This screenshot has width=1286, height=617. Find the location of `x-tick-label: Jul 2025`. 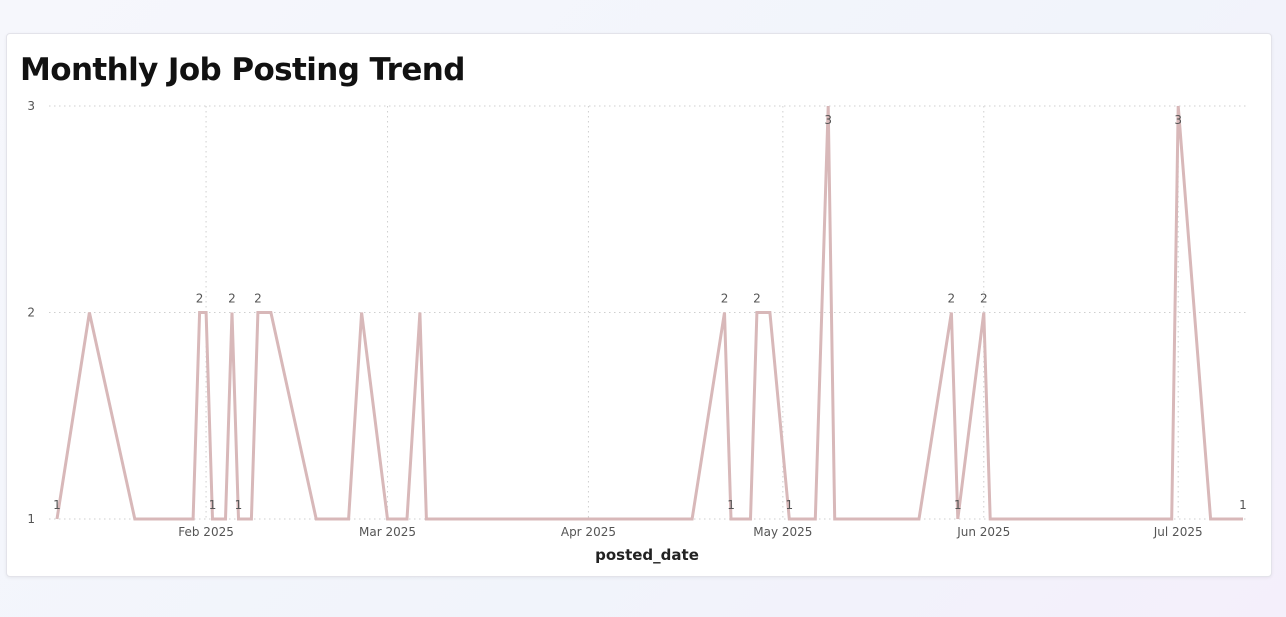

x-tick-label: Jul 2025 is located at coordinates (1178, 532).